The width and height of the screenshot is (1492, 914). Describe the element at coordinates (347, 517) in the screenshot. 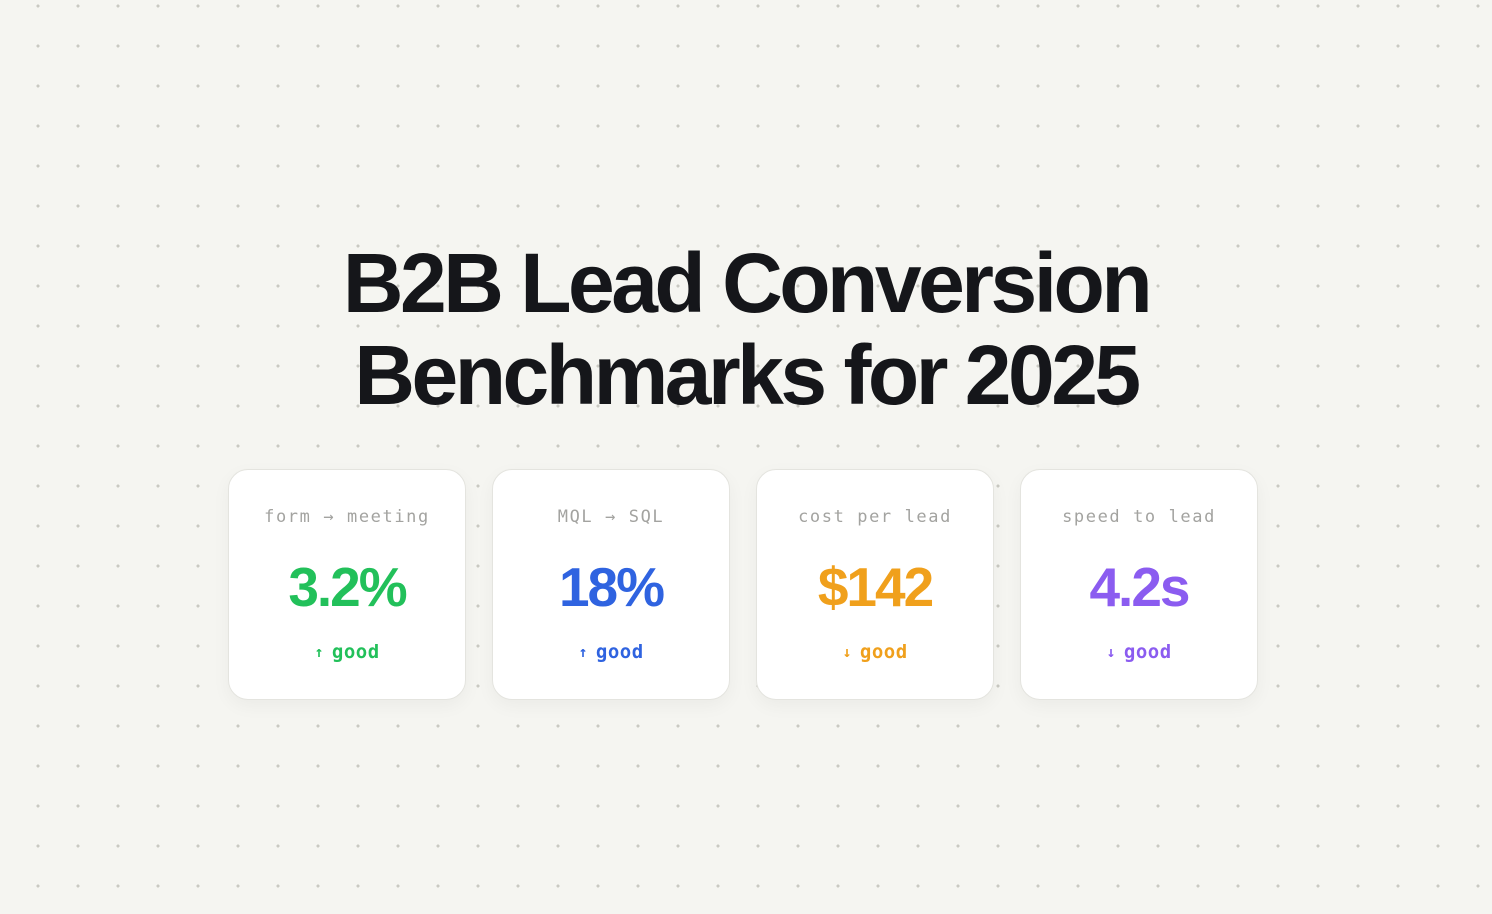

I see `metric-label: form → meeting` at that location.